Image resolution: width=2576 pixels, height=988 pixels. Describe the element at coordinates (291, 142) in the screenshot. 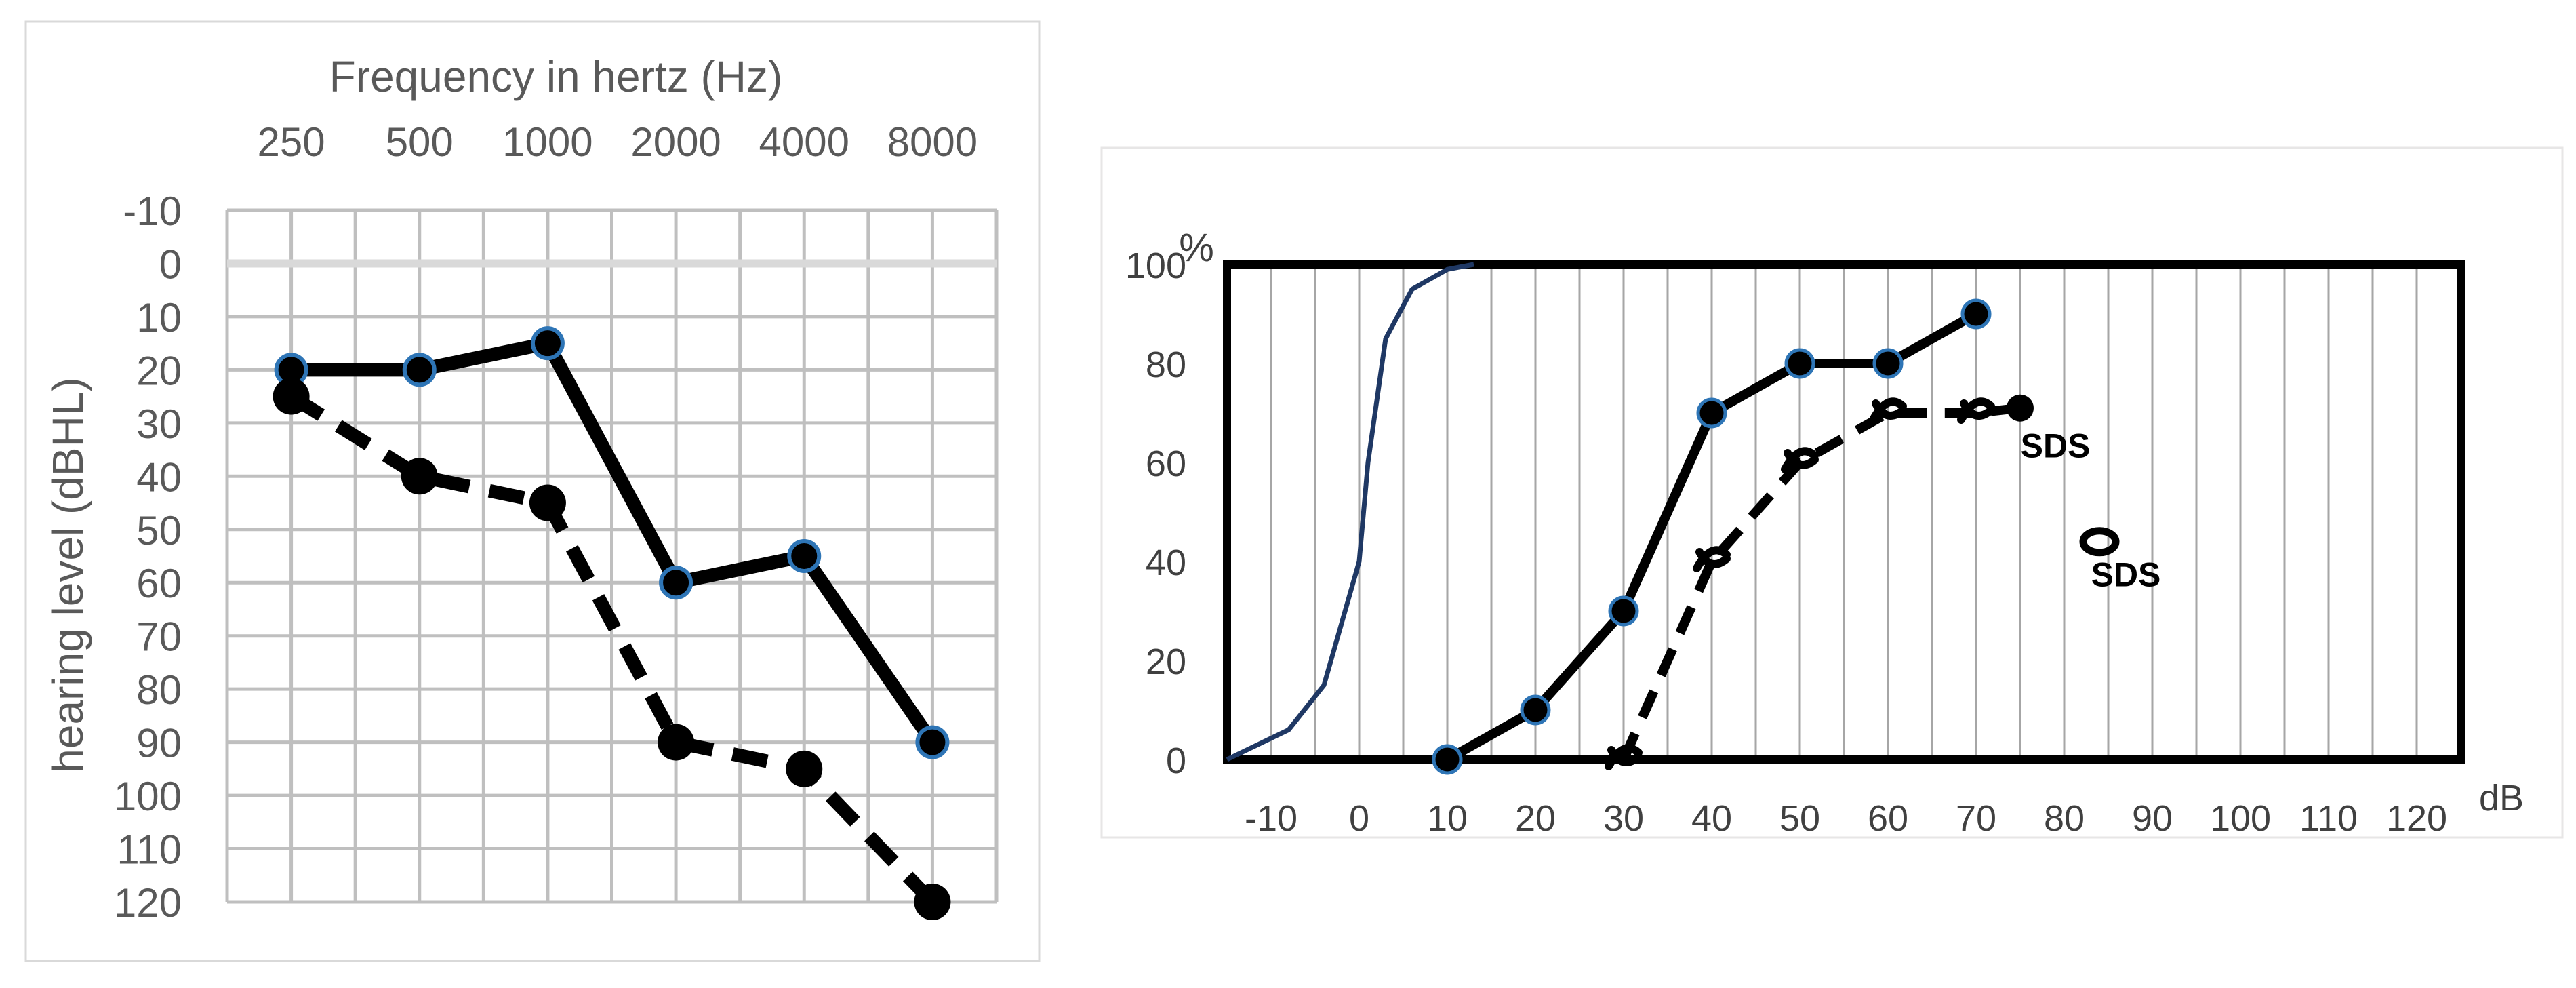

I see `audiogram-x-tick-label: 250` at that location.